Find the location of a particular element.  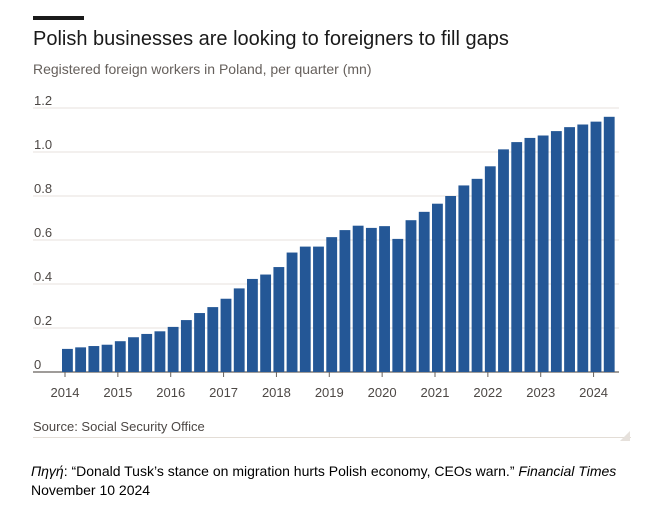

x-tick-label: 2021 is located at coordinates (435, 392).